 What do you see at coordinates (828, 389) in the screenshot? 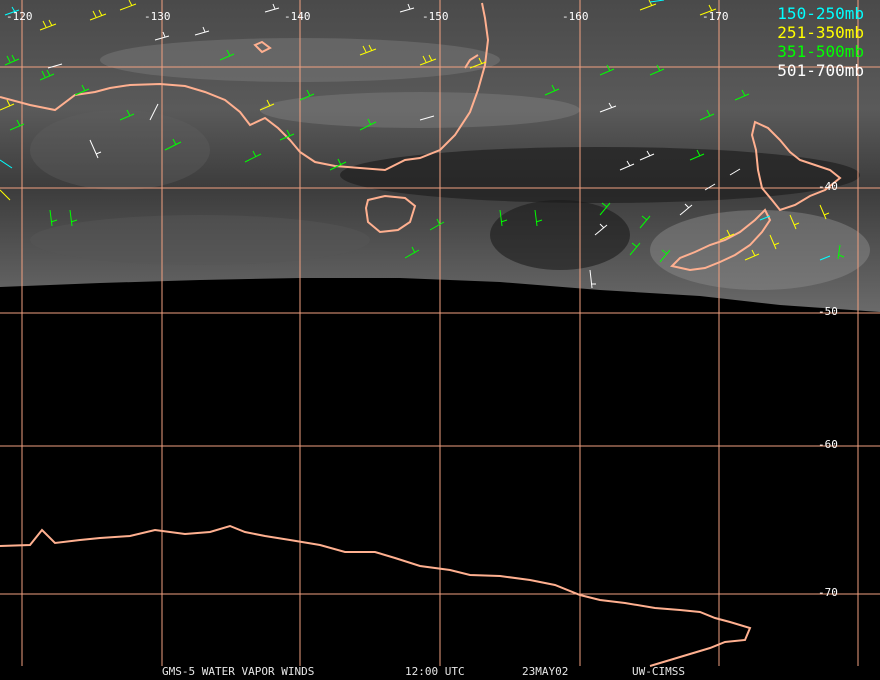
I see `latitude-labels: -40 -50 -60 -70` at bounding box center [828, 389].